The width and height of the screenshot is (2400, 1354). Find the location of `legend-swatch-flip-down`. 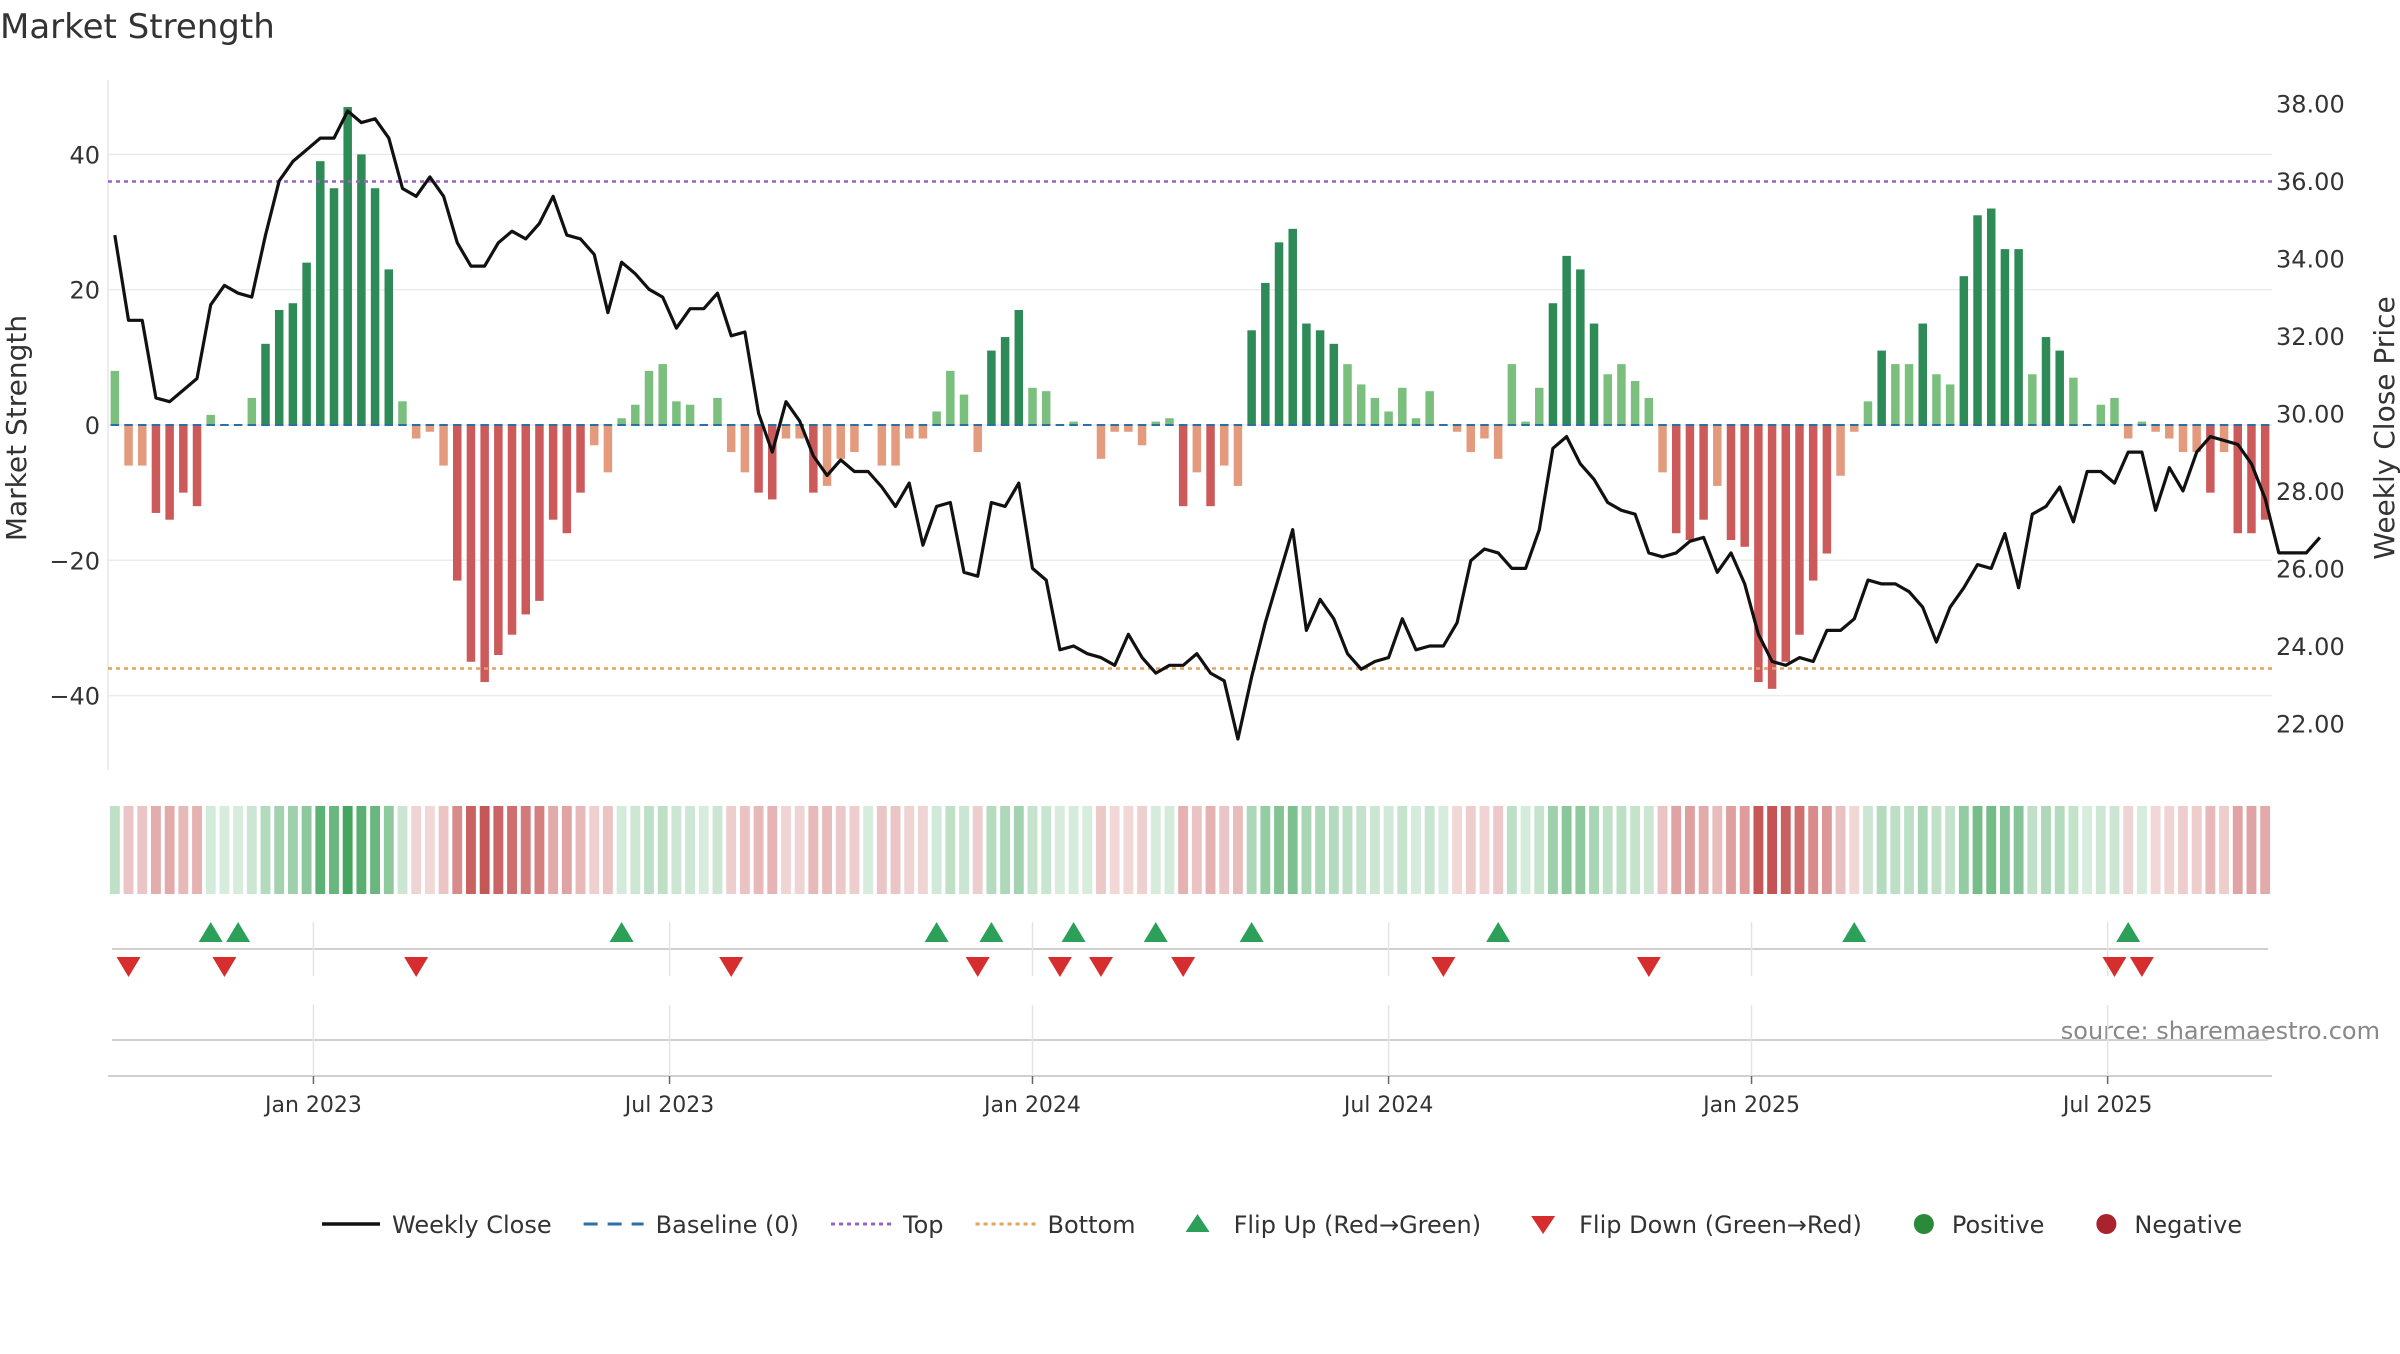

legend-swatch-flip-down is located at coordinates (1543, 1225).